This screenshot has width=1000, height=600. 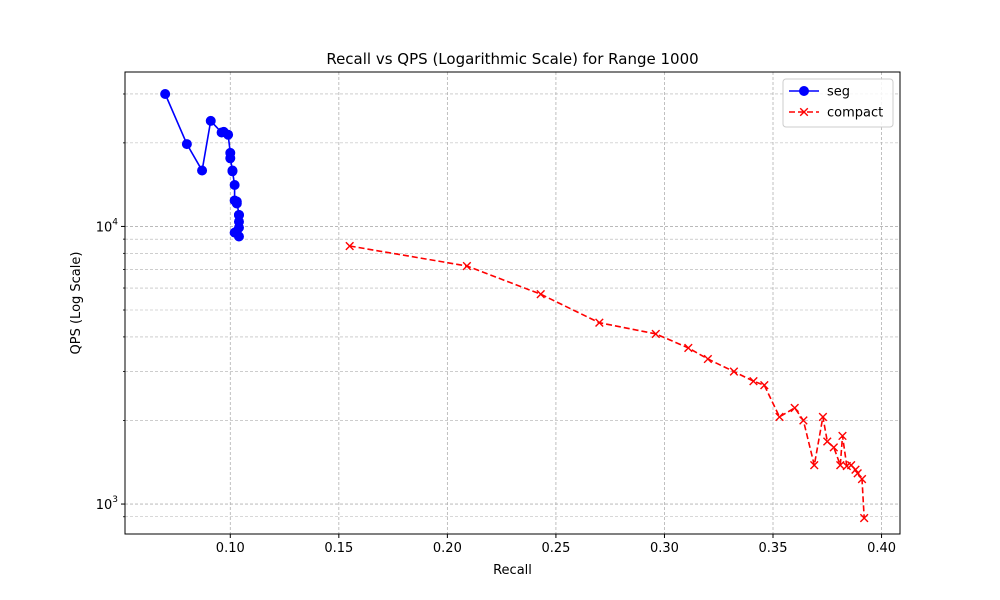 I want to click on legend-entry-compact: compact, so click(x=836, y=113).